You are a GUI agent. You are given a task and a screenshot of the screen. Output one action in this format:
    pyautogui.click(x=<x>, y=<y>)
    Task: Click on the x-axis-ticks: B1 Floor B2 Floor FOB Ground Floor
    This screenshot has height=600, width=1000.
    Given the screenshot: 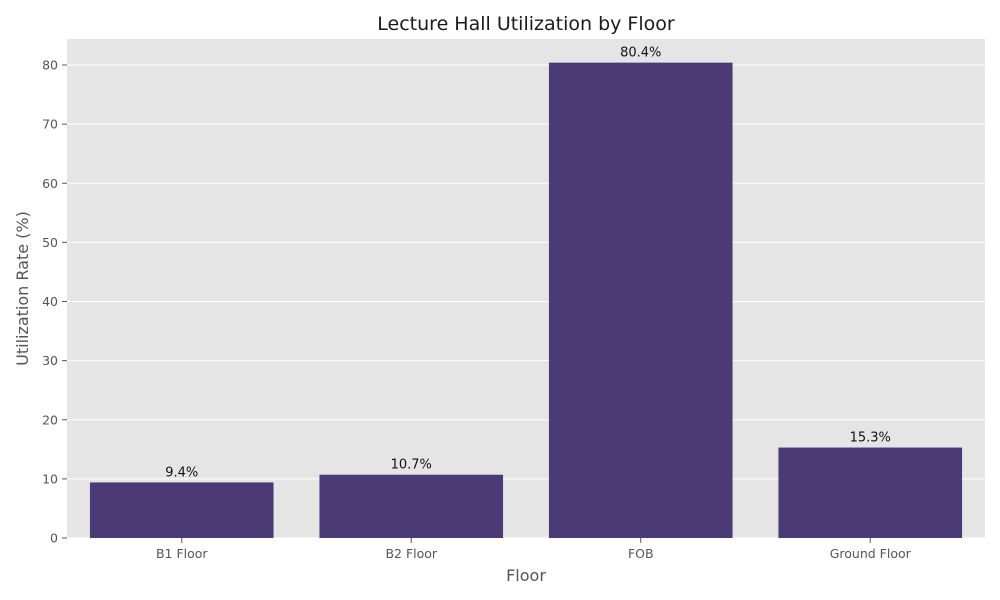 What is the action you would take?
    pyautogui.click(x=534, y=549)
    